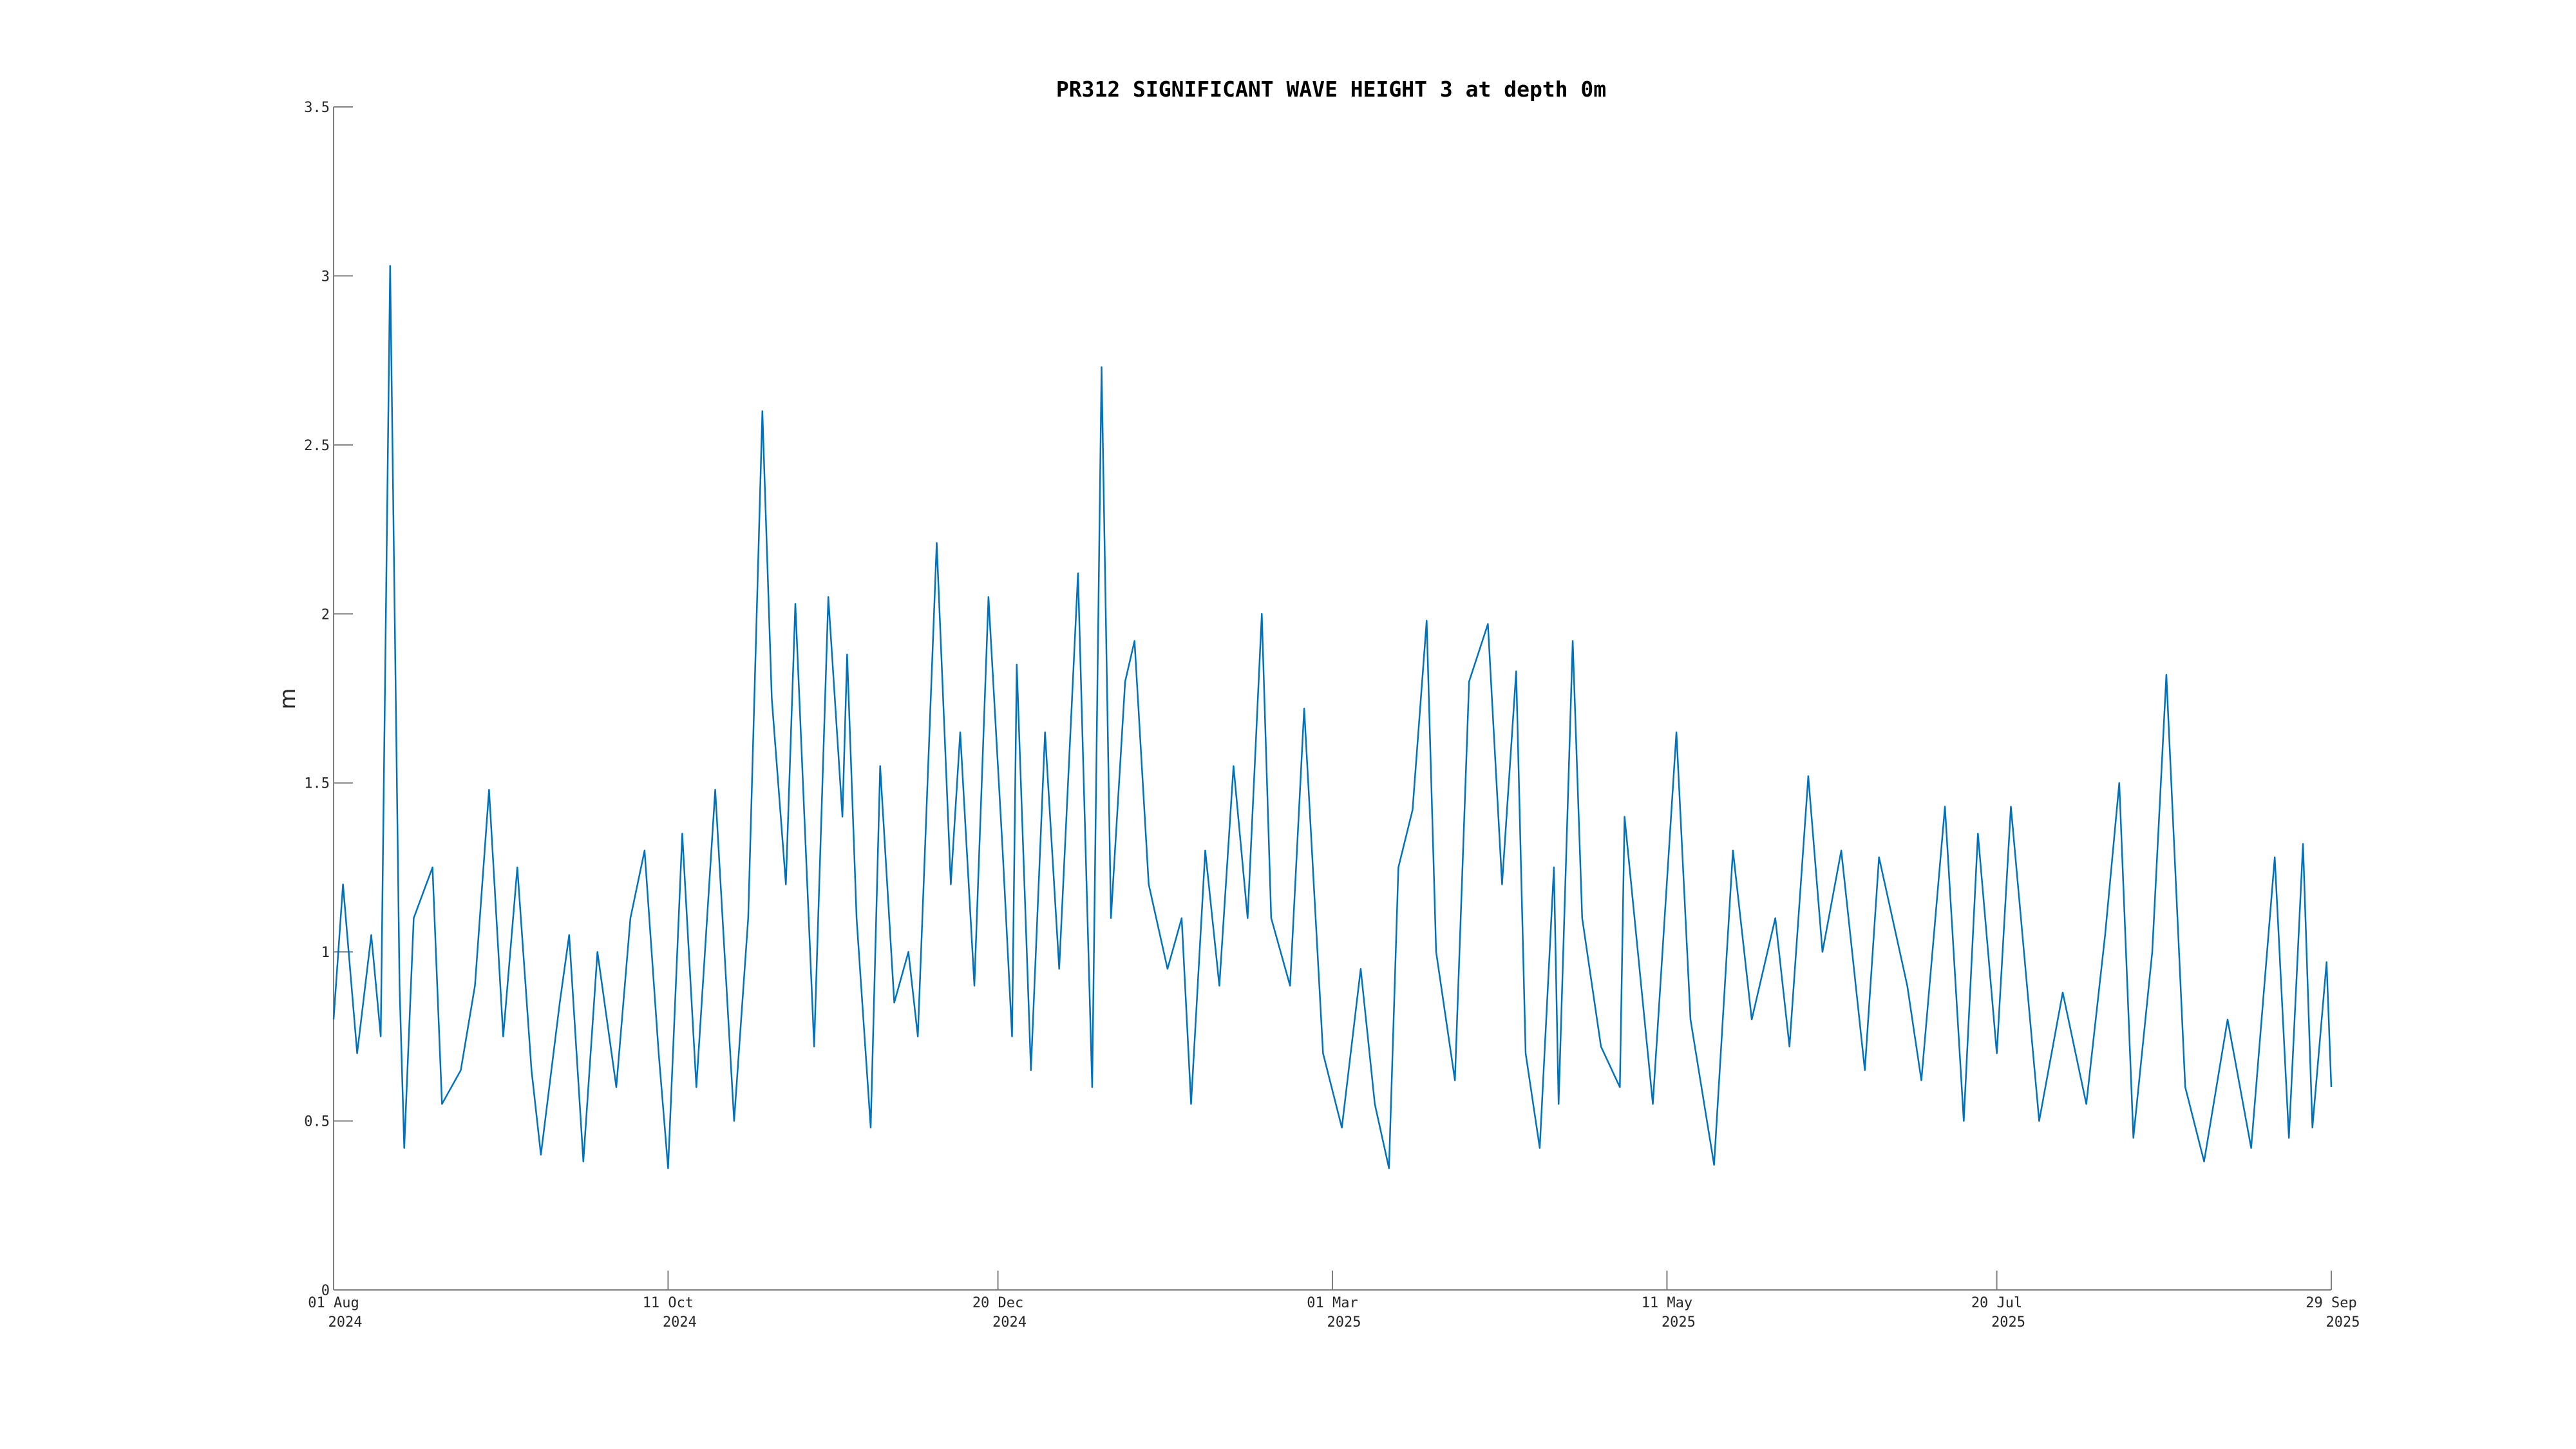 The width and height of the screenshot is (2576, 1449). What do you see at coordinates (317, 108) in the screenshot?
I see `y-tick-label: 3.5` at bounding box center [317, 108].